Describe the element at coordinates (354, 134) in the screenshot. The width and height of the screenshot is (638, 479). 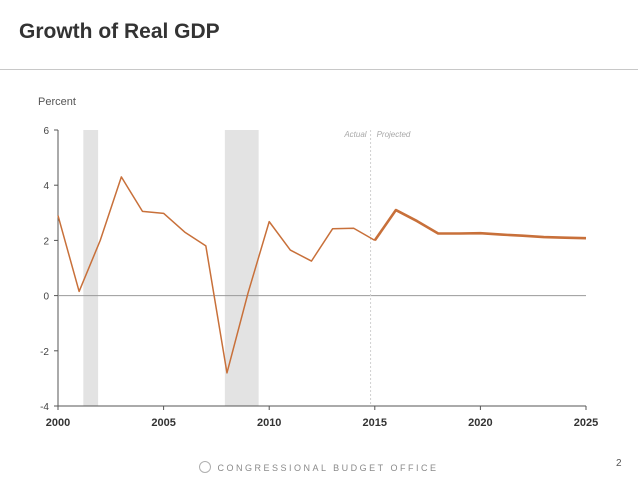
I see `actual-annotation: Actual` at that location.